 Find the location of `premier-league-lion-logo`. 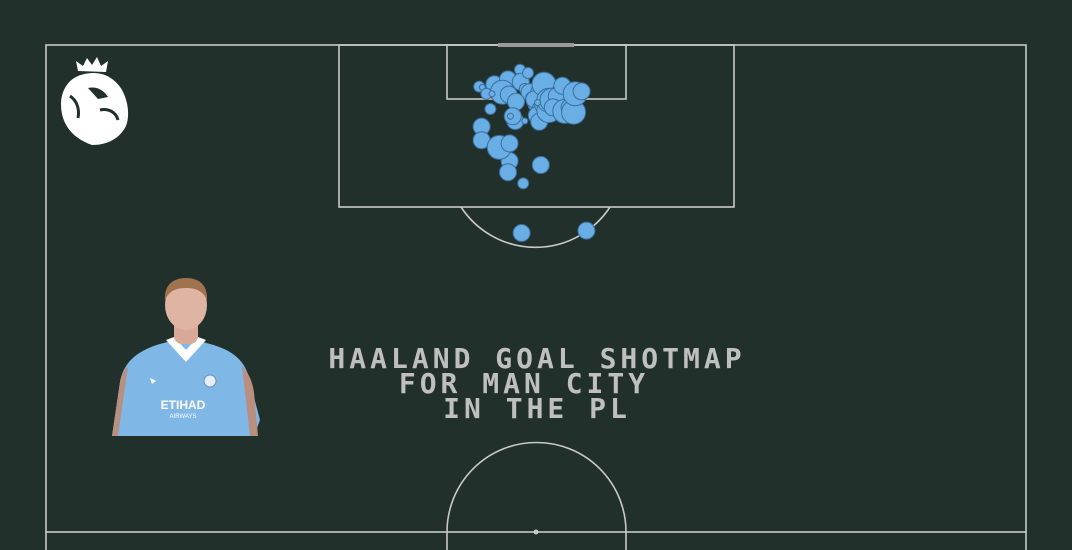

premier-league-lion-logo is located at coordinates (95, 101).